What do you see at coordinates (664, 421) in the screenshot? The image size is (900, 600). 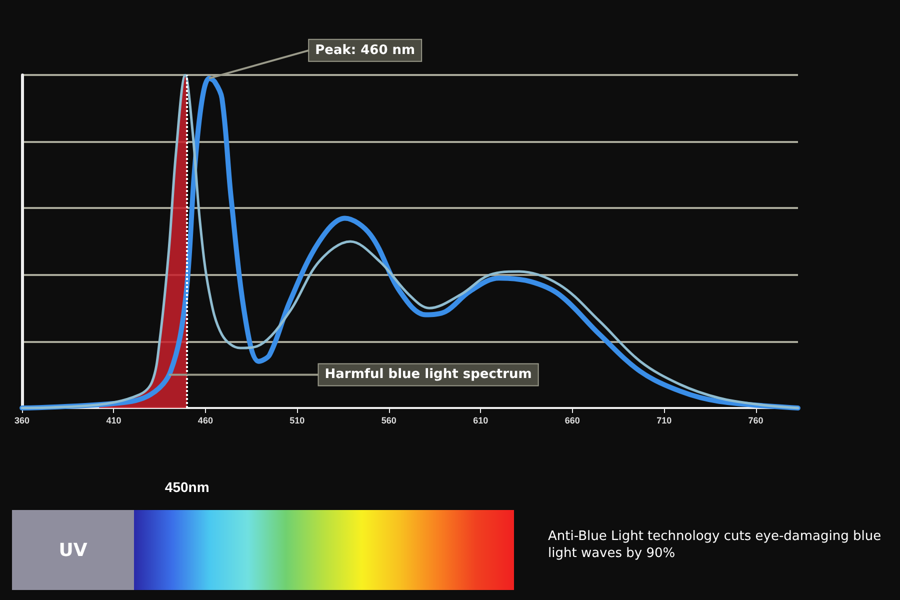 I see `x-tick-label: 710` at bounding box center [664, 421].